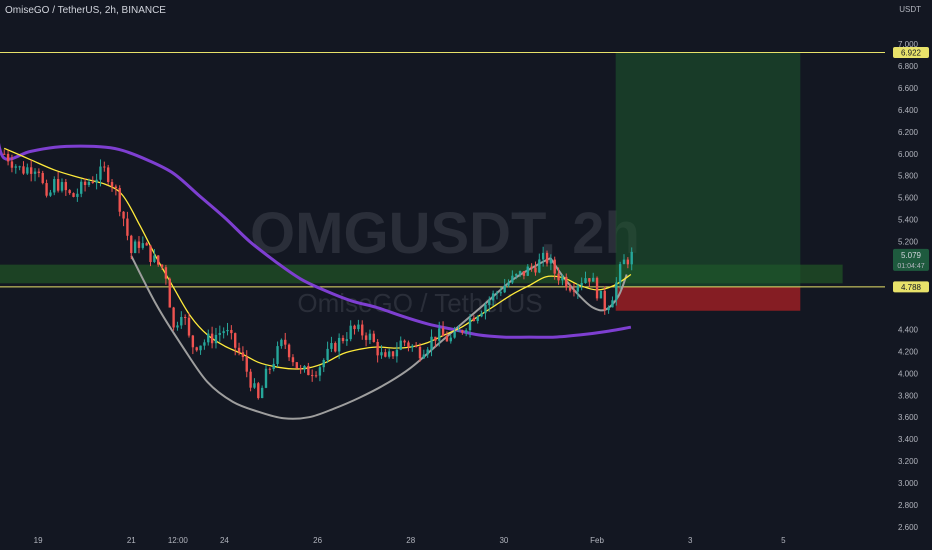 This screenshot has height=550, width=932. I want to click on stop-loss-zone, so click(708, 298).